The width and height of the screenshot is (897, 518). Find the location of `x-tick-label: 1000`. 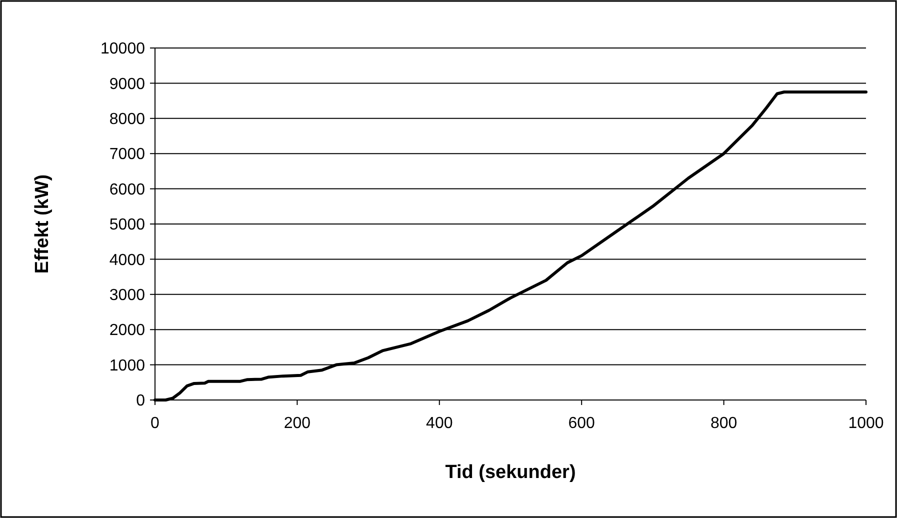

x-tick-label: 1000 is located at coordinates (866, 423).